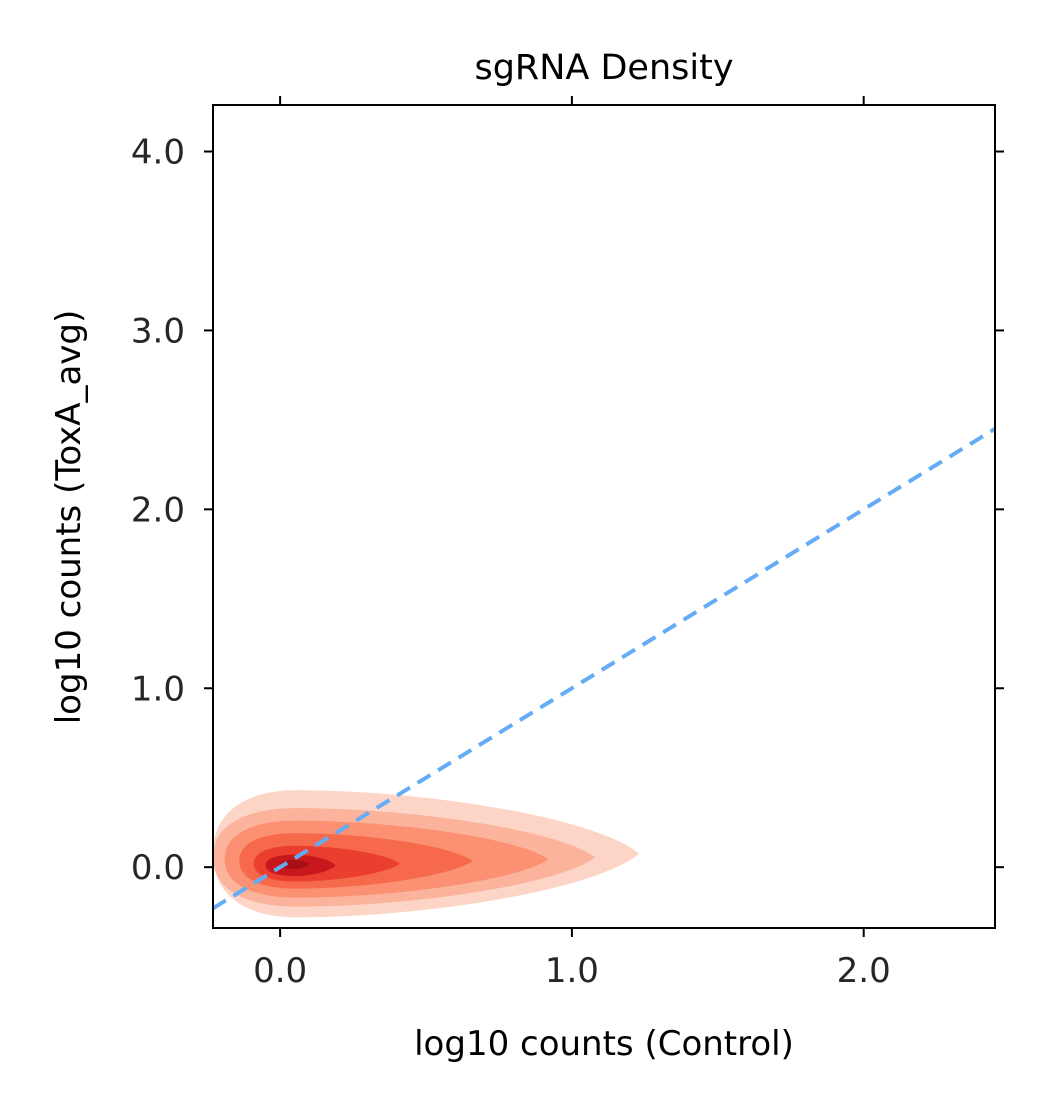 This screenshot has width=1050, height=1110. Describe the element at coordinates (426, 854) in the screenshot. I see `density-contours` at that location.